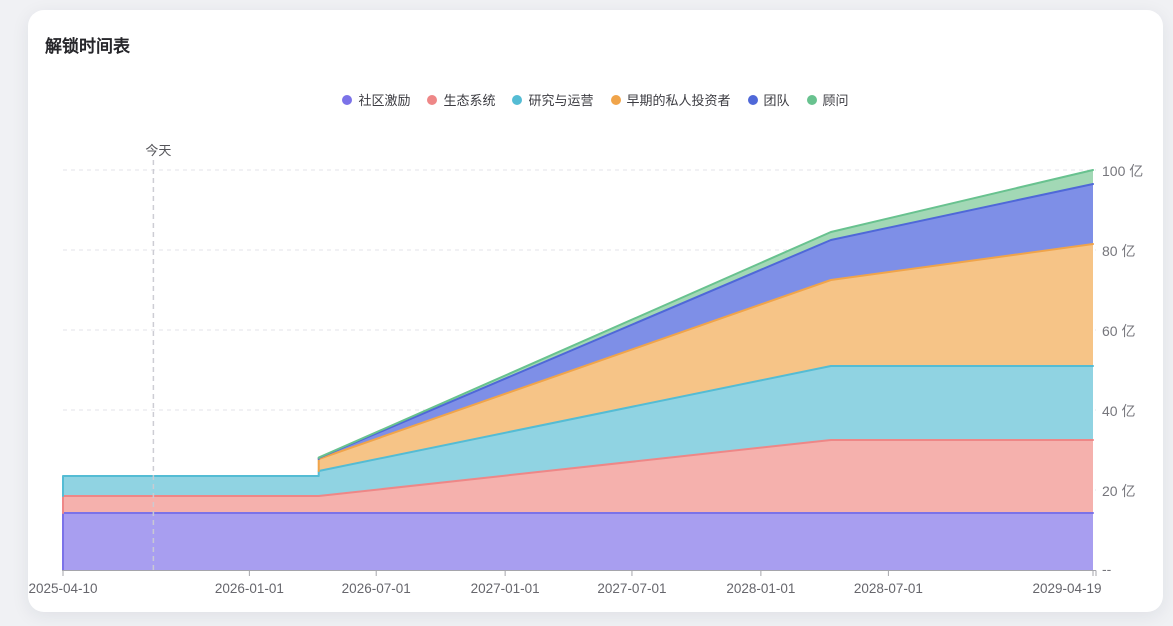 This screenshot has width=1173, height=626. What do you see at coordinates (158, 150) in the screenshot?
I see `today-label: 今天` at bounding box center [158, 150].